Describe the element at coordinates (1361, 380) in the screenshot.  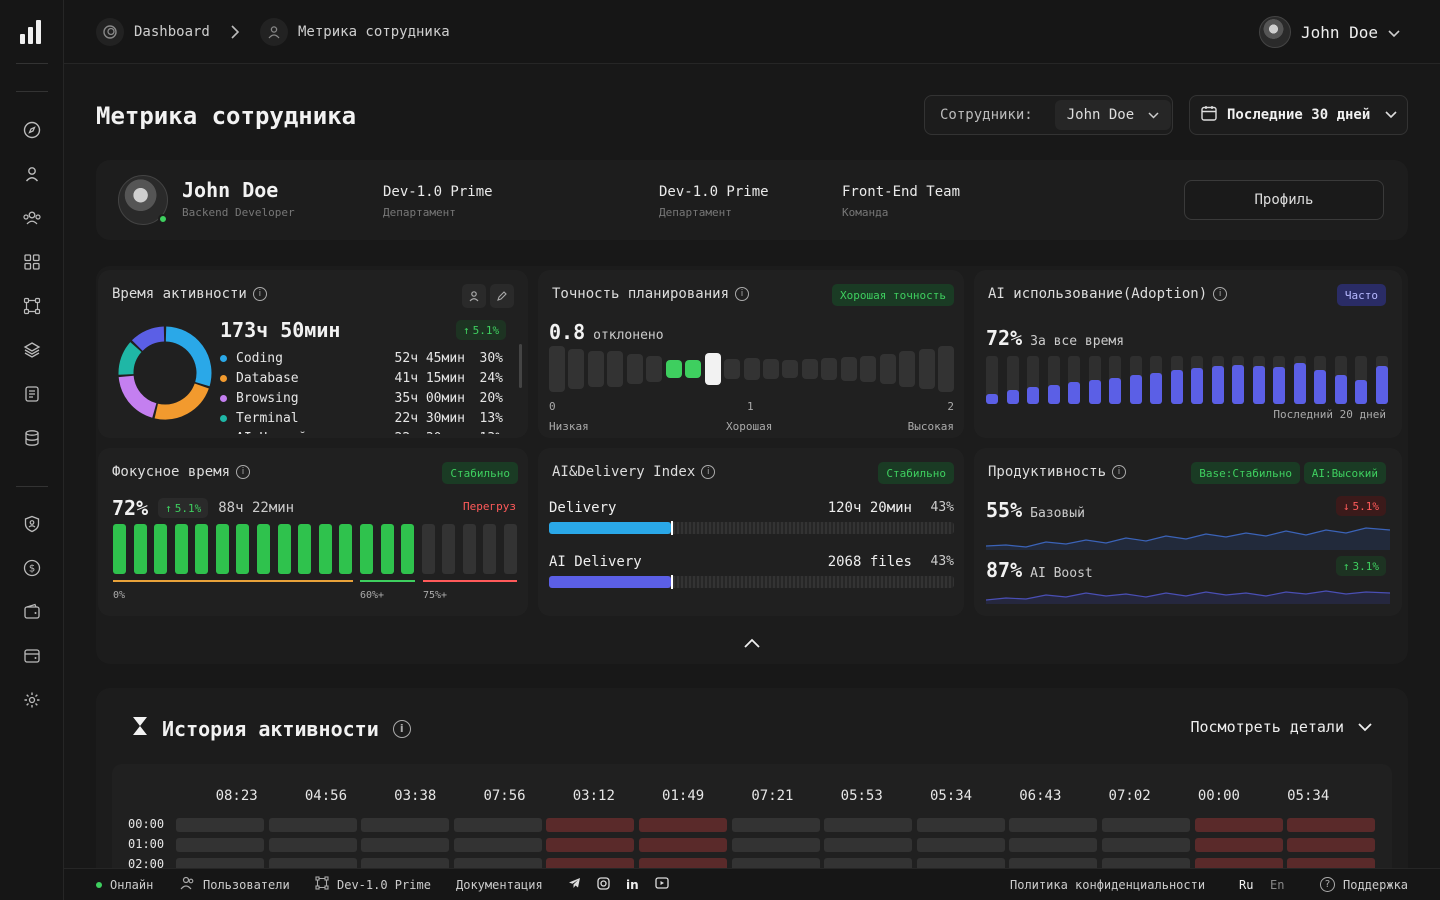
I see `ai-adoption-bar` at that location.